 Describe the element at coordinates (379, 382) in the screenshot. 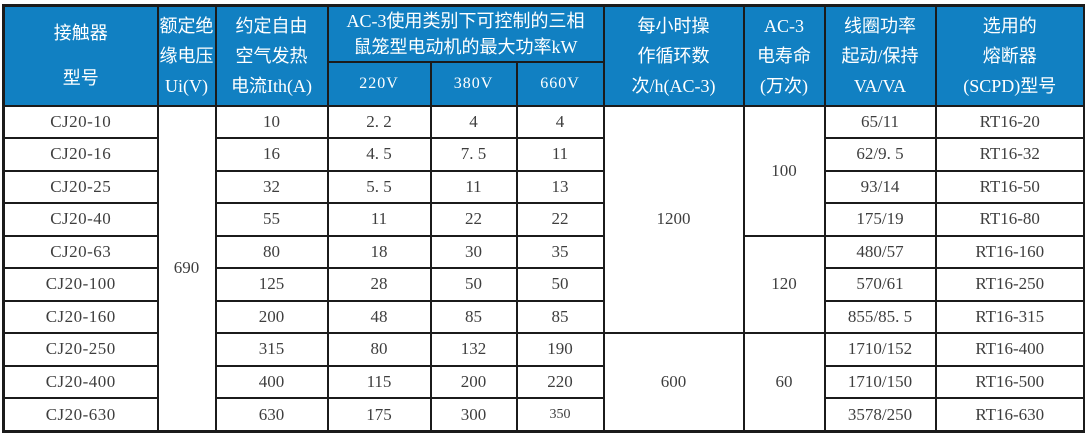

I see `cell-kw220: 115` at that location.